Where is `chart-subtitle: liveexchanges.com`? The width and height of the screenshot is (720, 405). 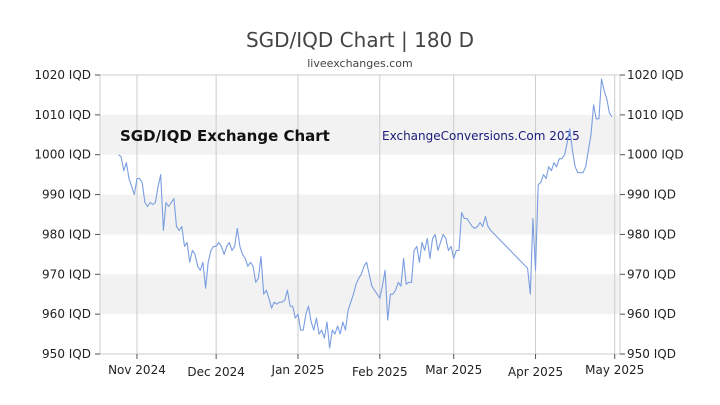 chart-subtitle: liveexchanges.com is located at coordinates (359, 63).